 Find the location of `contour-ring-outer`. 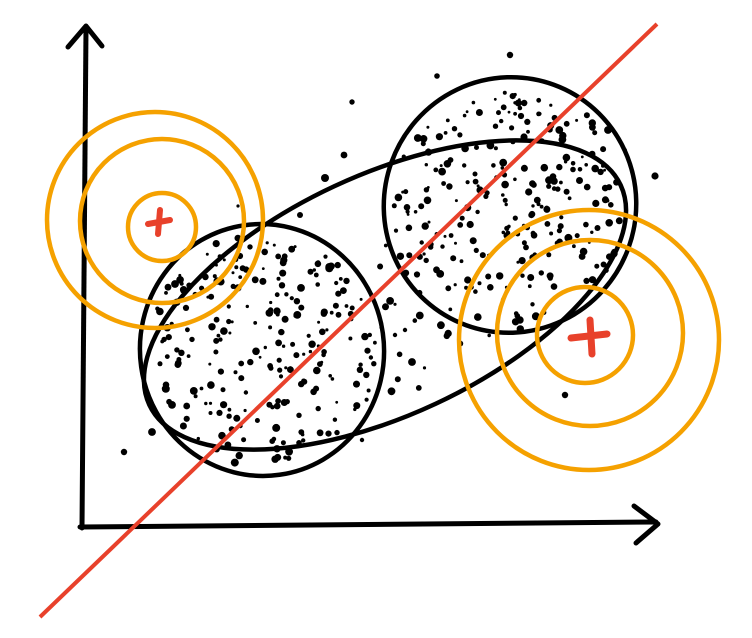

contour-ring-outer is located at coordinates (589, 340).